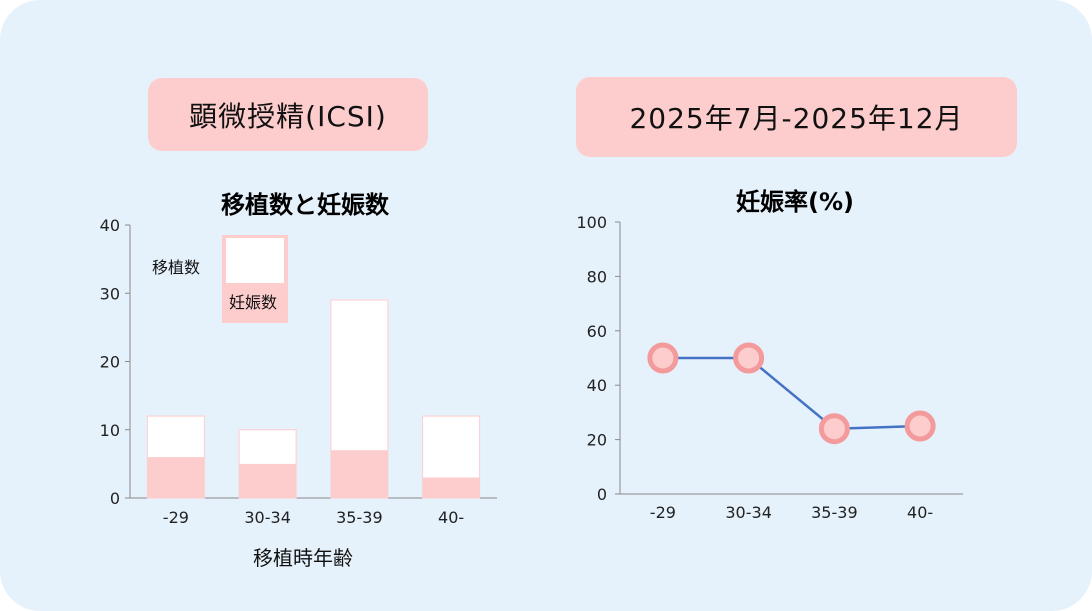 The width and height of the screenshot is (1092, 611). I want to click on legend-label-pregnancies: 妊娠数, so click(253, 302).